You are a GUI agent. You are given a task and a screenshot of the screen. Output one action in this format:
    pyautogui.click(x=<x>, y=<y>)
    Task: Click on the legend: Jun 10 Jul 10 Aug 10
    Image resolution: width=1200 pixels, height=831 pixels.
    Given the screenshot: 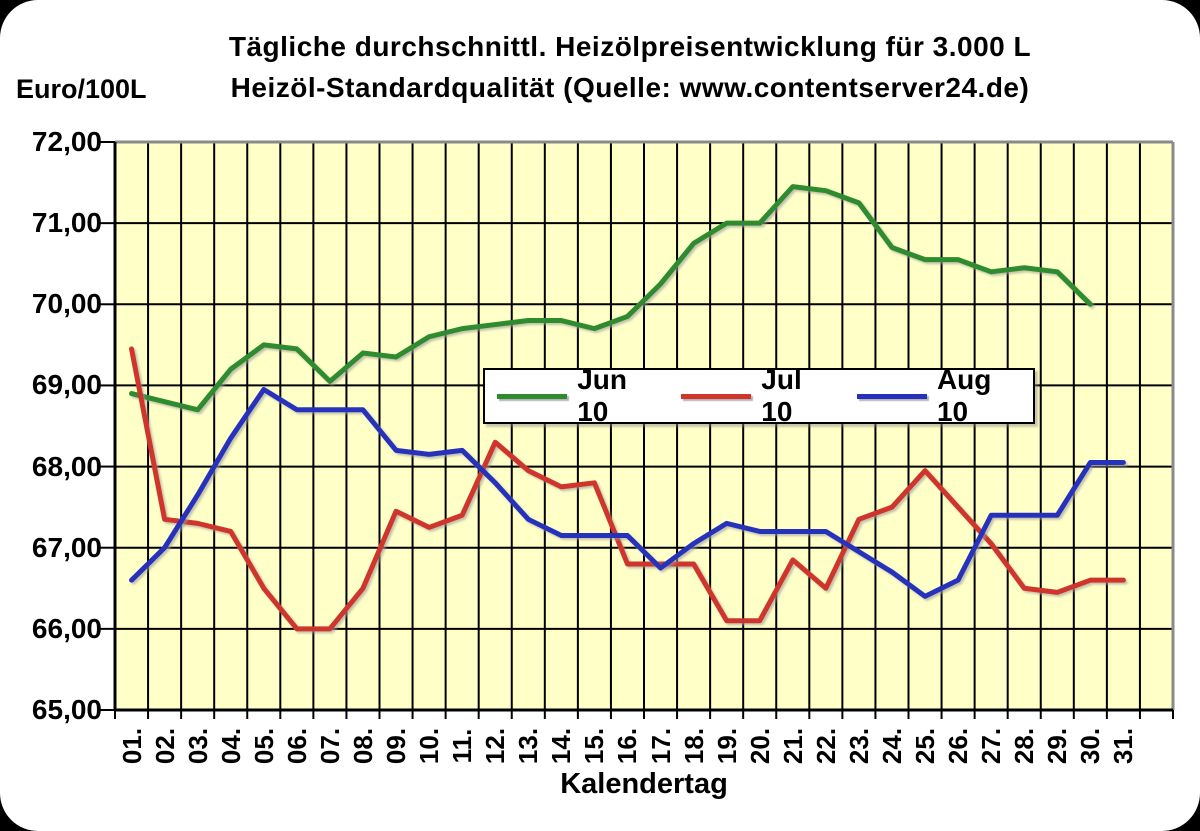 What is the action you would take?
    pyautogui.click(x=759, y=395)
    